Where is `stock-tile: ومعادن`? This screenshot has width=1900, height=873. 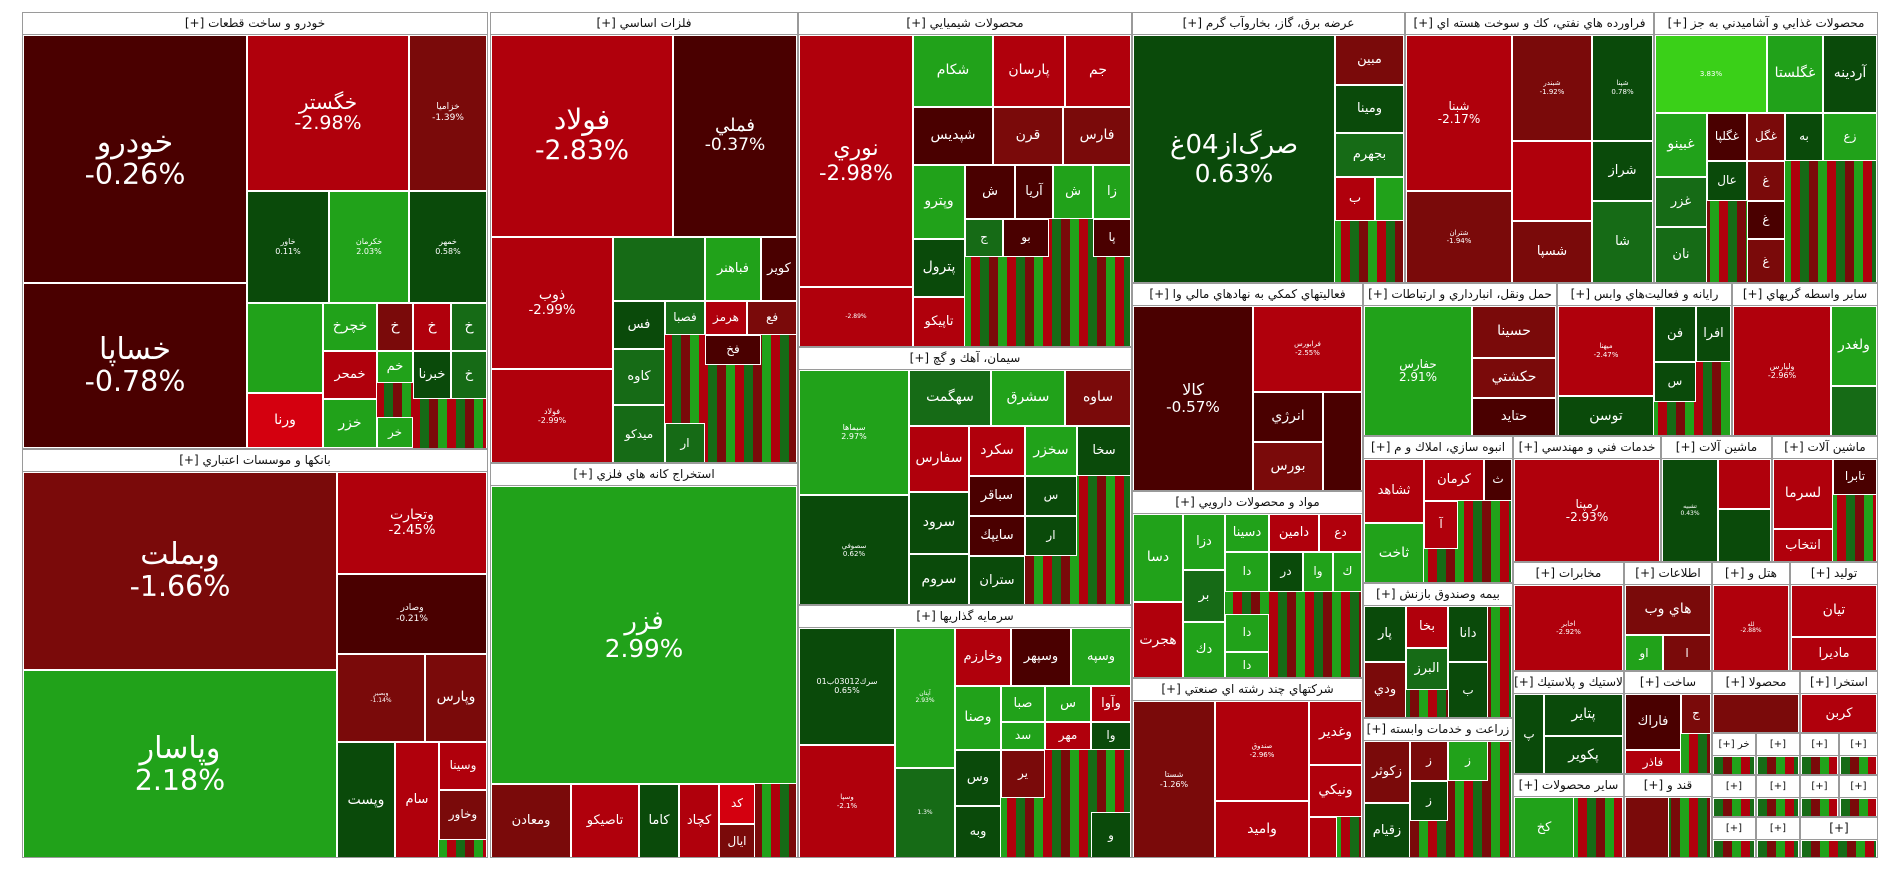
stock-tile: ومعادن is located at coordinates (531, 820).